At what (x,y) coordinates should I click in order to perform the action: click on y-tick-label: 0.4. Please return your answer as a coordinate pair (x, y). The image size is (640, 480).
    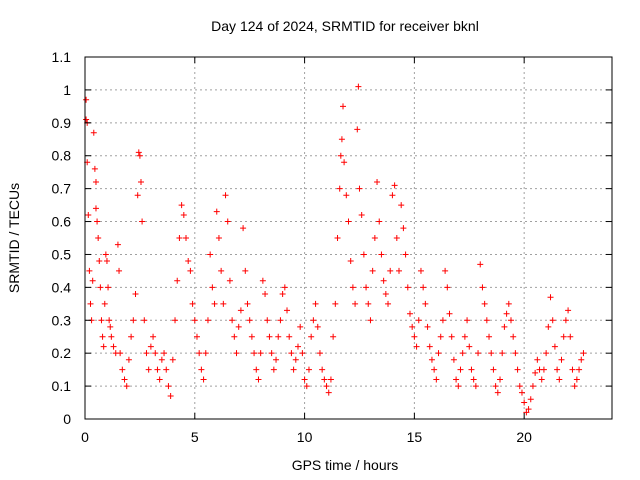
    Looking at the image, I should click on (62, 287).